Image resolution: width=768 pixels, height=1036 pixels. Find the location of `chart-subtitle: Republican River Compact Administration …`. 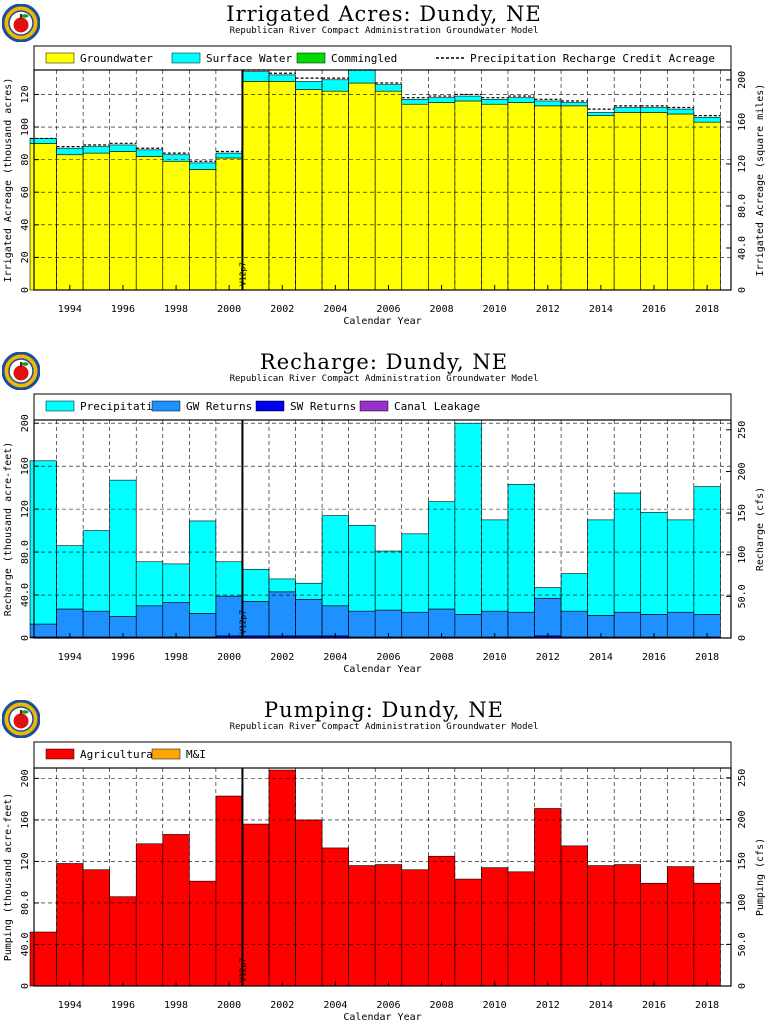

chart-subtitle: Republican River Compact Administration … is located at coordinates (384, 379).